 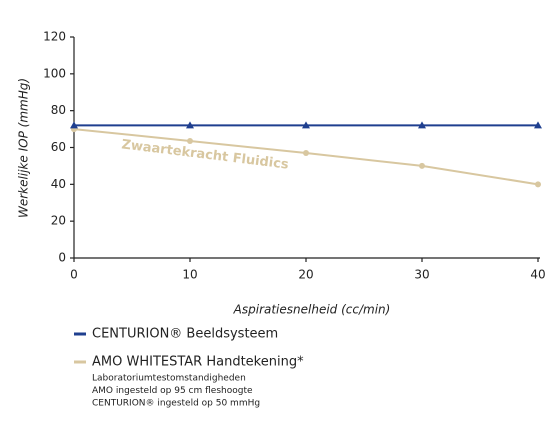 I want to click on y-tick-label: 60, so click(x=58, y=147).